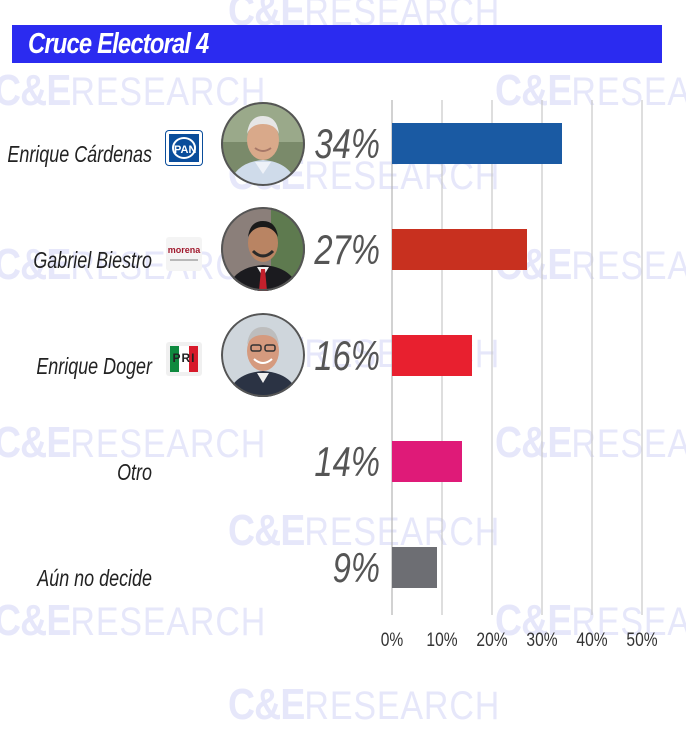  What do you see at coordinates (356, 567) in the screenshot?
I see `data-label: 9%` at bounding box center [356, 567].